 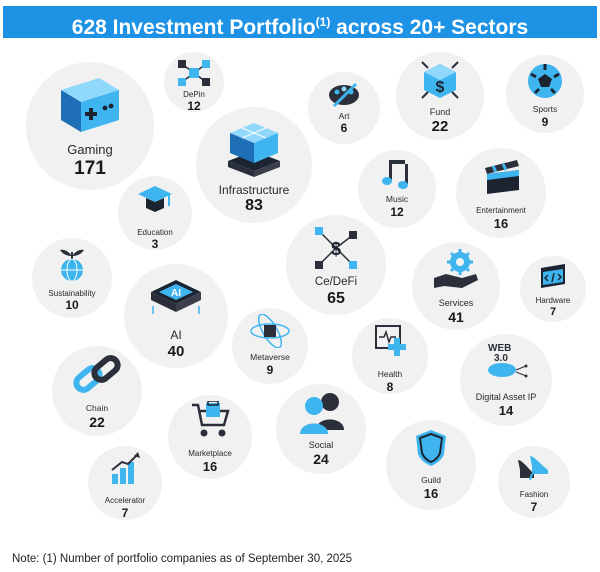 I want to click on sector-bubble-fashion: Fashion 7, so click(x=534, y=482).